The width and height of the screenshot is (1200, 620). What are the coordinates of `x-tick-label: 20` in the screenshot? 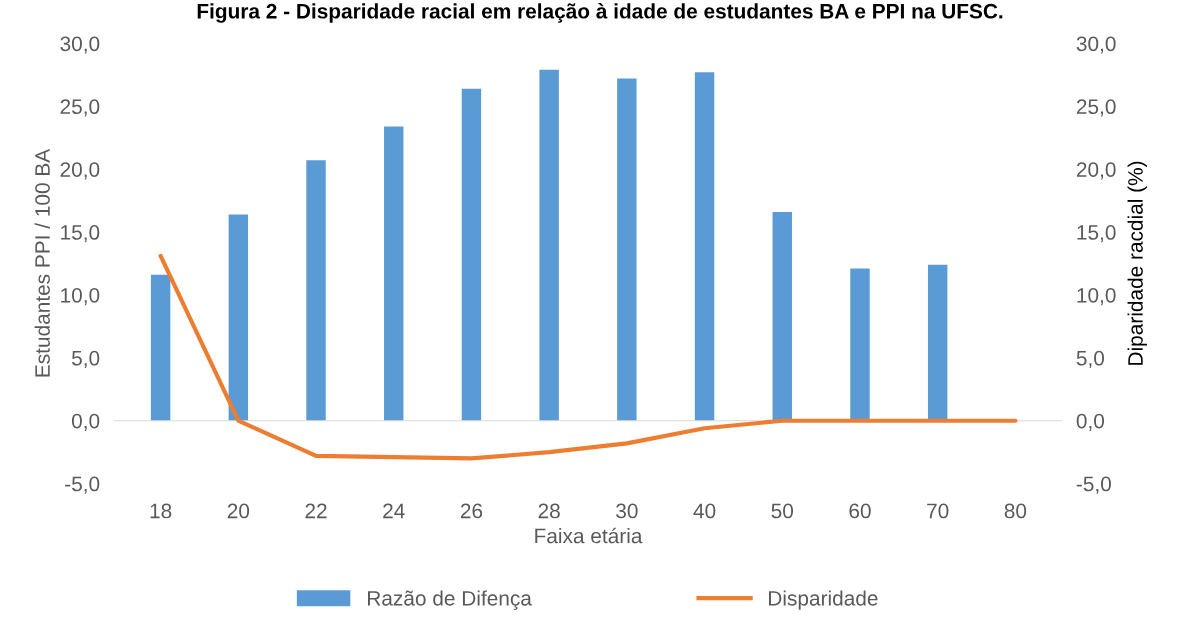 It's located at (238, 511).